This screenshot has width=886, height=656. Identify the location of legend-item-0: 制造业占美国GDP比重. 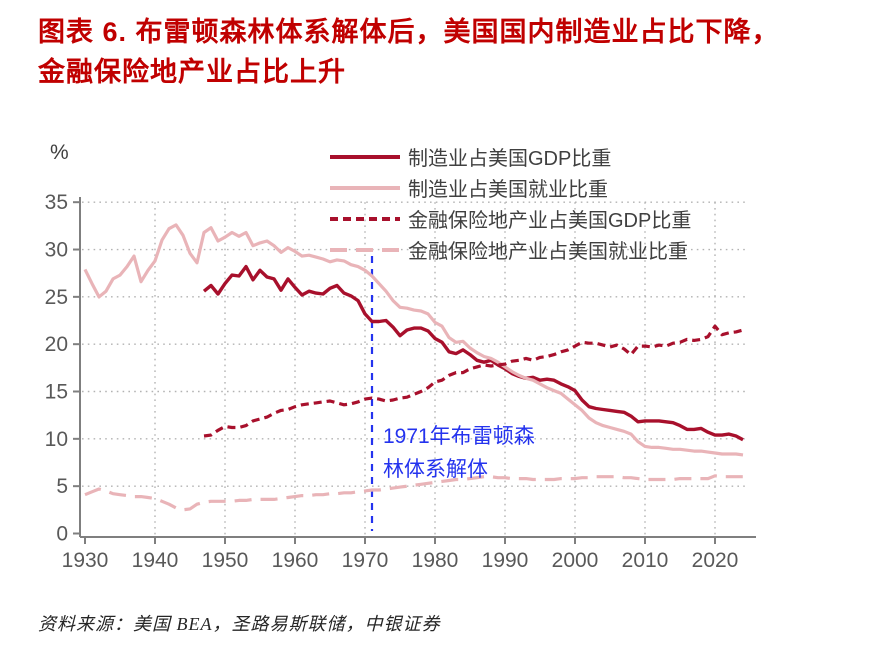
(510, 156).